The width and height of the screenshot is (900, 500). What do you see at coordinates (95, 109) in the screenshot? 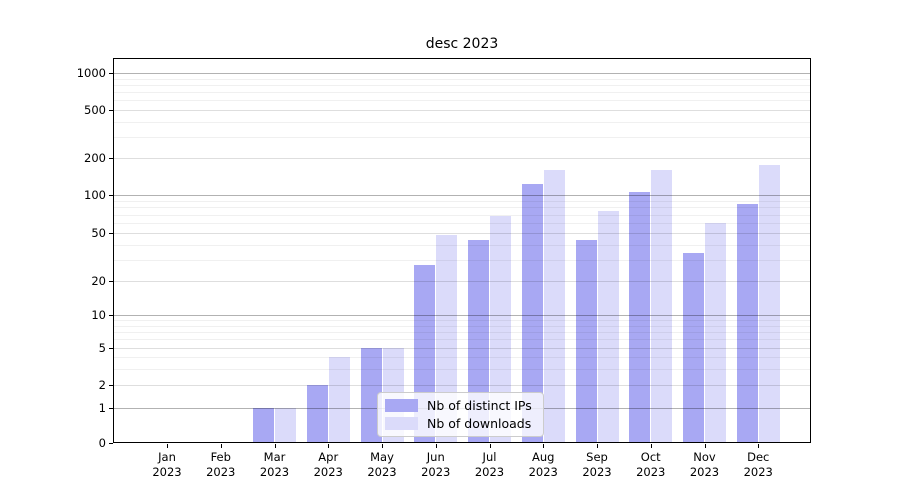
I see `y-tick-label-500: 500` at bounding box center [95, 109].